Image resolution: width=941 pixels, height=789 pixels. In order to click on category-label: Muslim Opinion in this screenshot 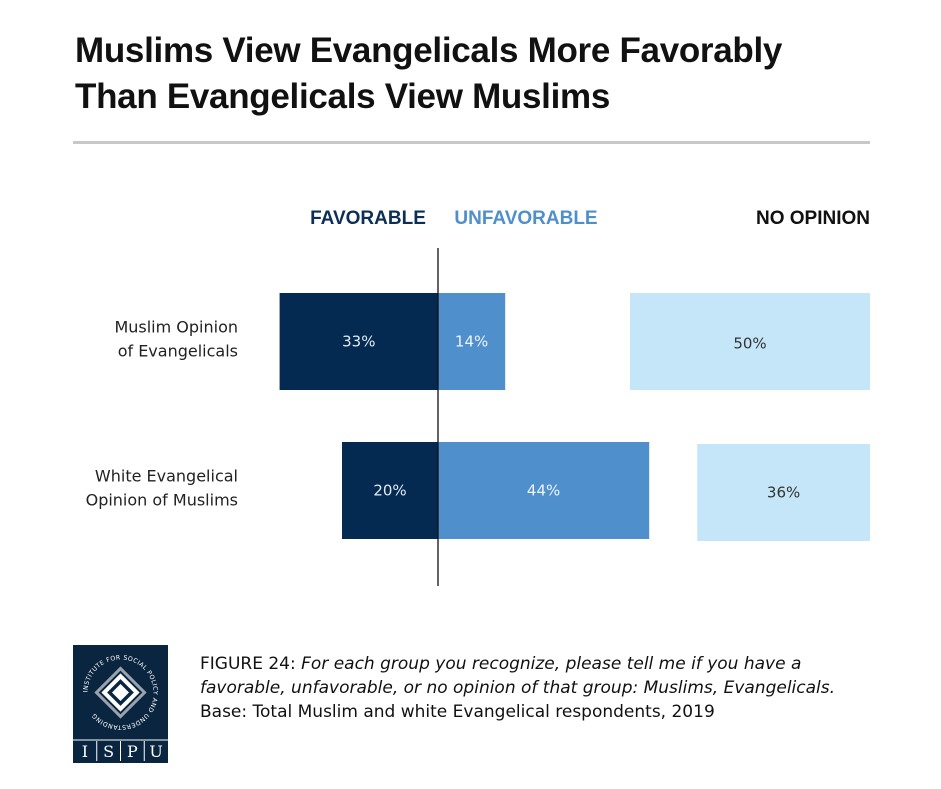, I will do `click(176, 327)`.